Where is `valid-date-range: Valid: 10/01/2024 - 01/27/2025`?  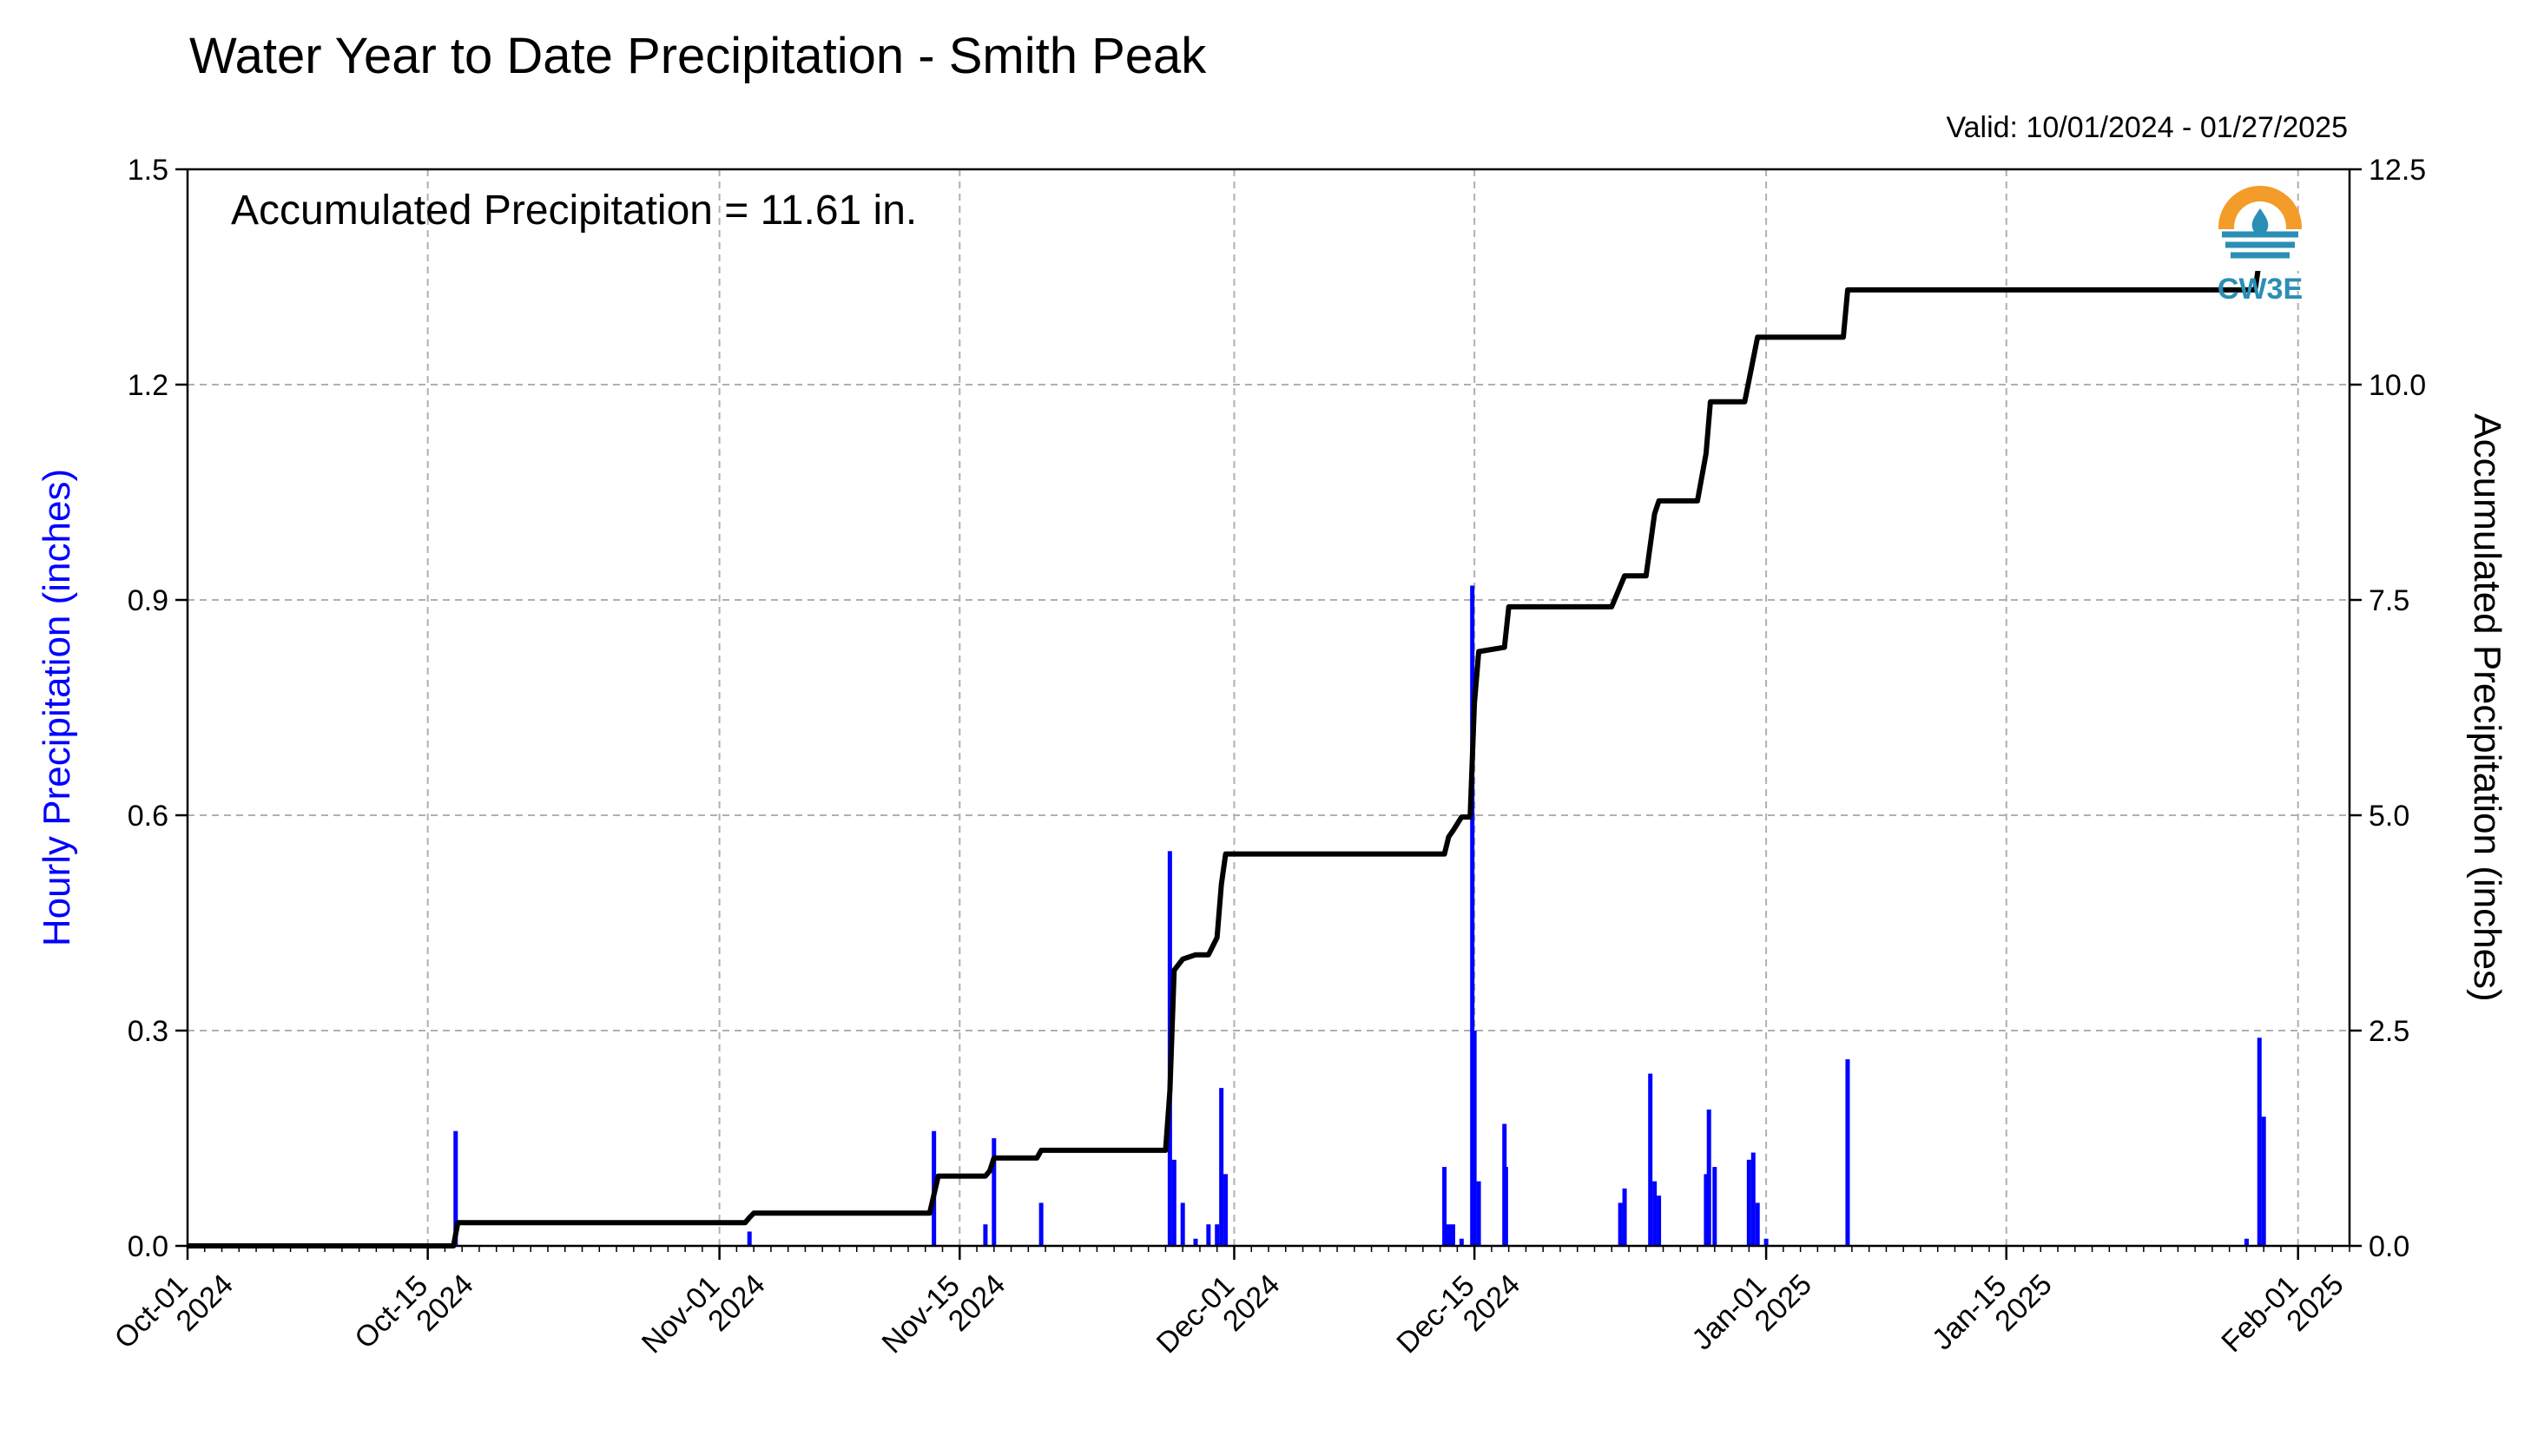
valid-date-range: Valid: 10/01/2024 - 01/27/2025 is located at coordinates (2147, 127).